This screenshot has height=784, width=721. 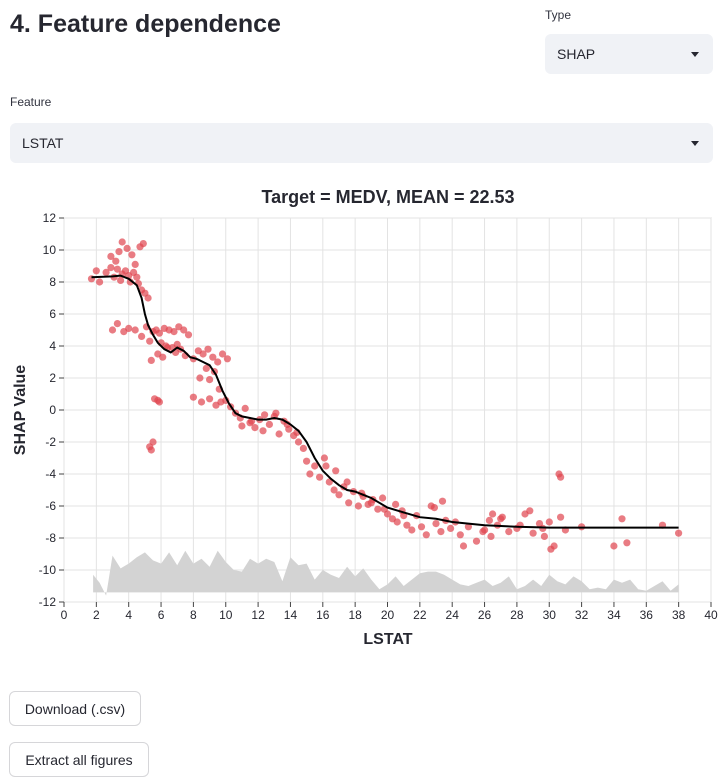 I want to click on x-tick-label: 8, so click(x=193, y=615).